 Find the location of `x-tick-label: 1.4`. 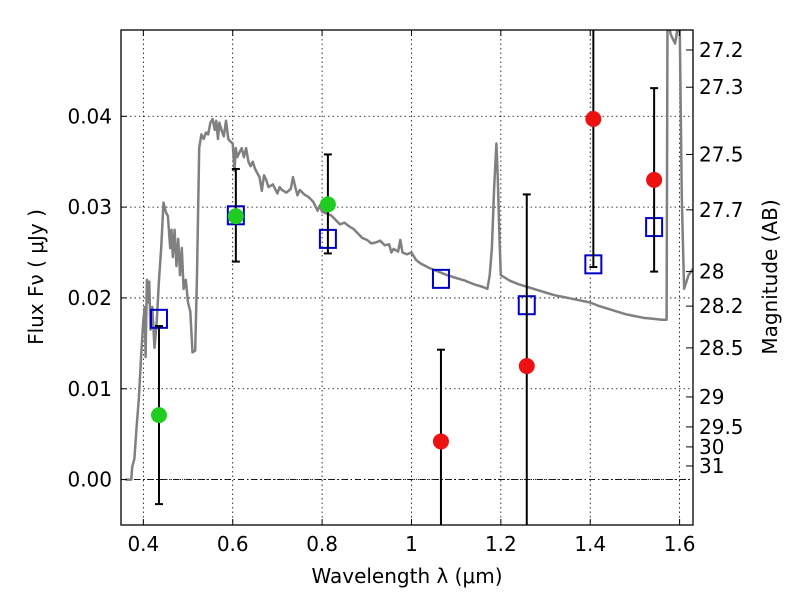

x-tick-label: 1.4 is located at coordinates (590, 544).